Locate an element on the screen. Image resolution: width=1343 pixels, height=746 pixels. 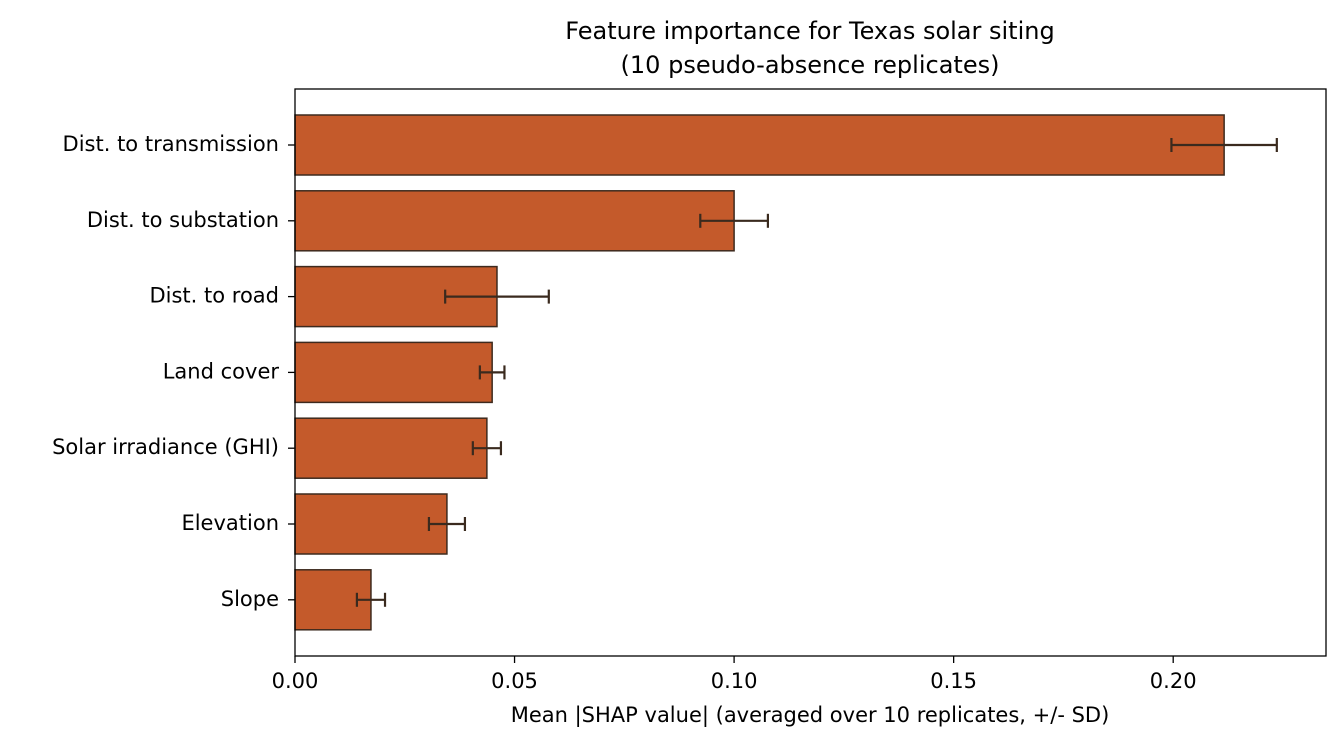
y-tick-label: Slope is located at coordinates (250, 599).